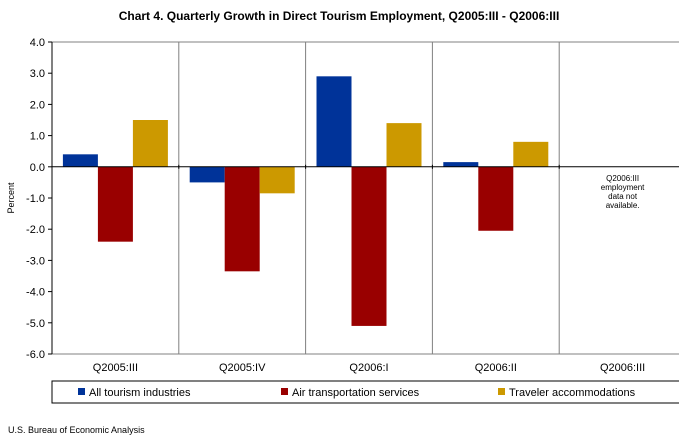 Image resolution: width=679 pixels, height=438 pixels. I want to click on y-tick-label: -6.0, so click(35, 355).